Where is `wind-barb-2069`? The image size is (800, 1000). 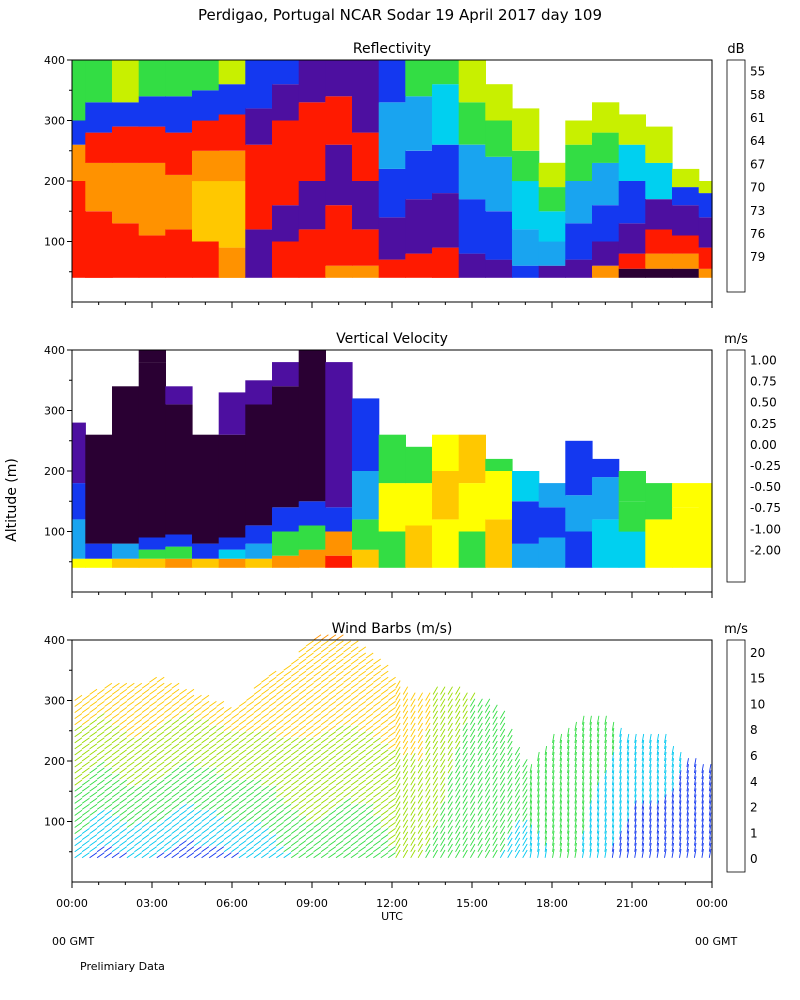
wind-barb-2069 is located at coordinates (635, 775).